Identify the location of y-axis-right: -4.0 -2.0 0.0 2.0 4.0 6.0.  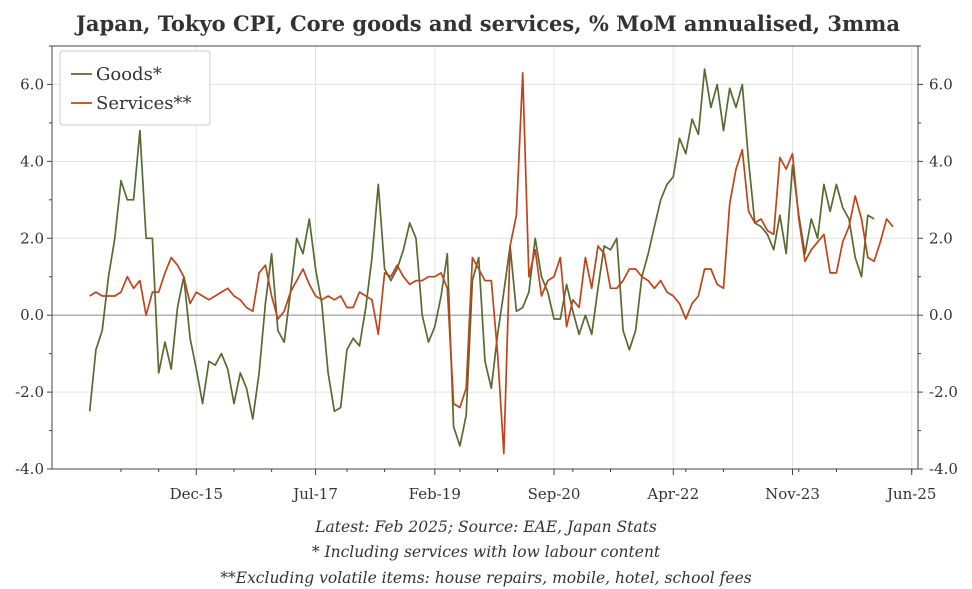
(938, 261).